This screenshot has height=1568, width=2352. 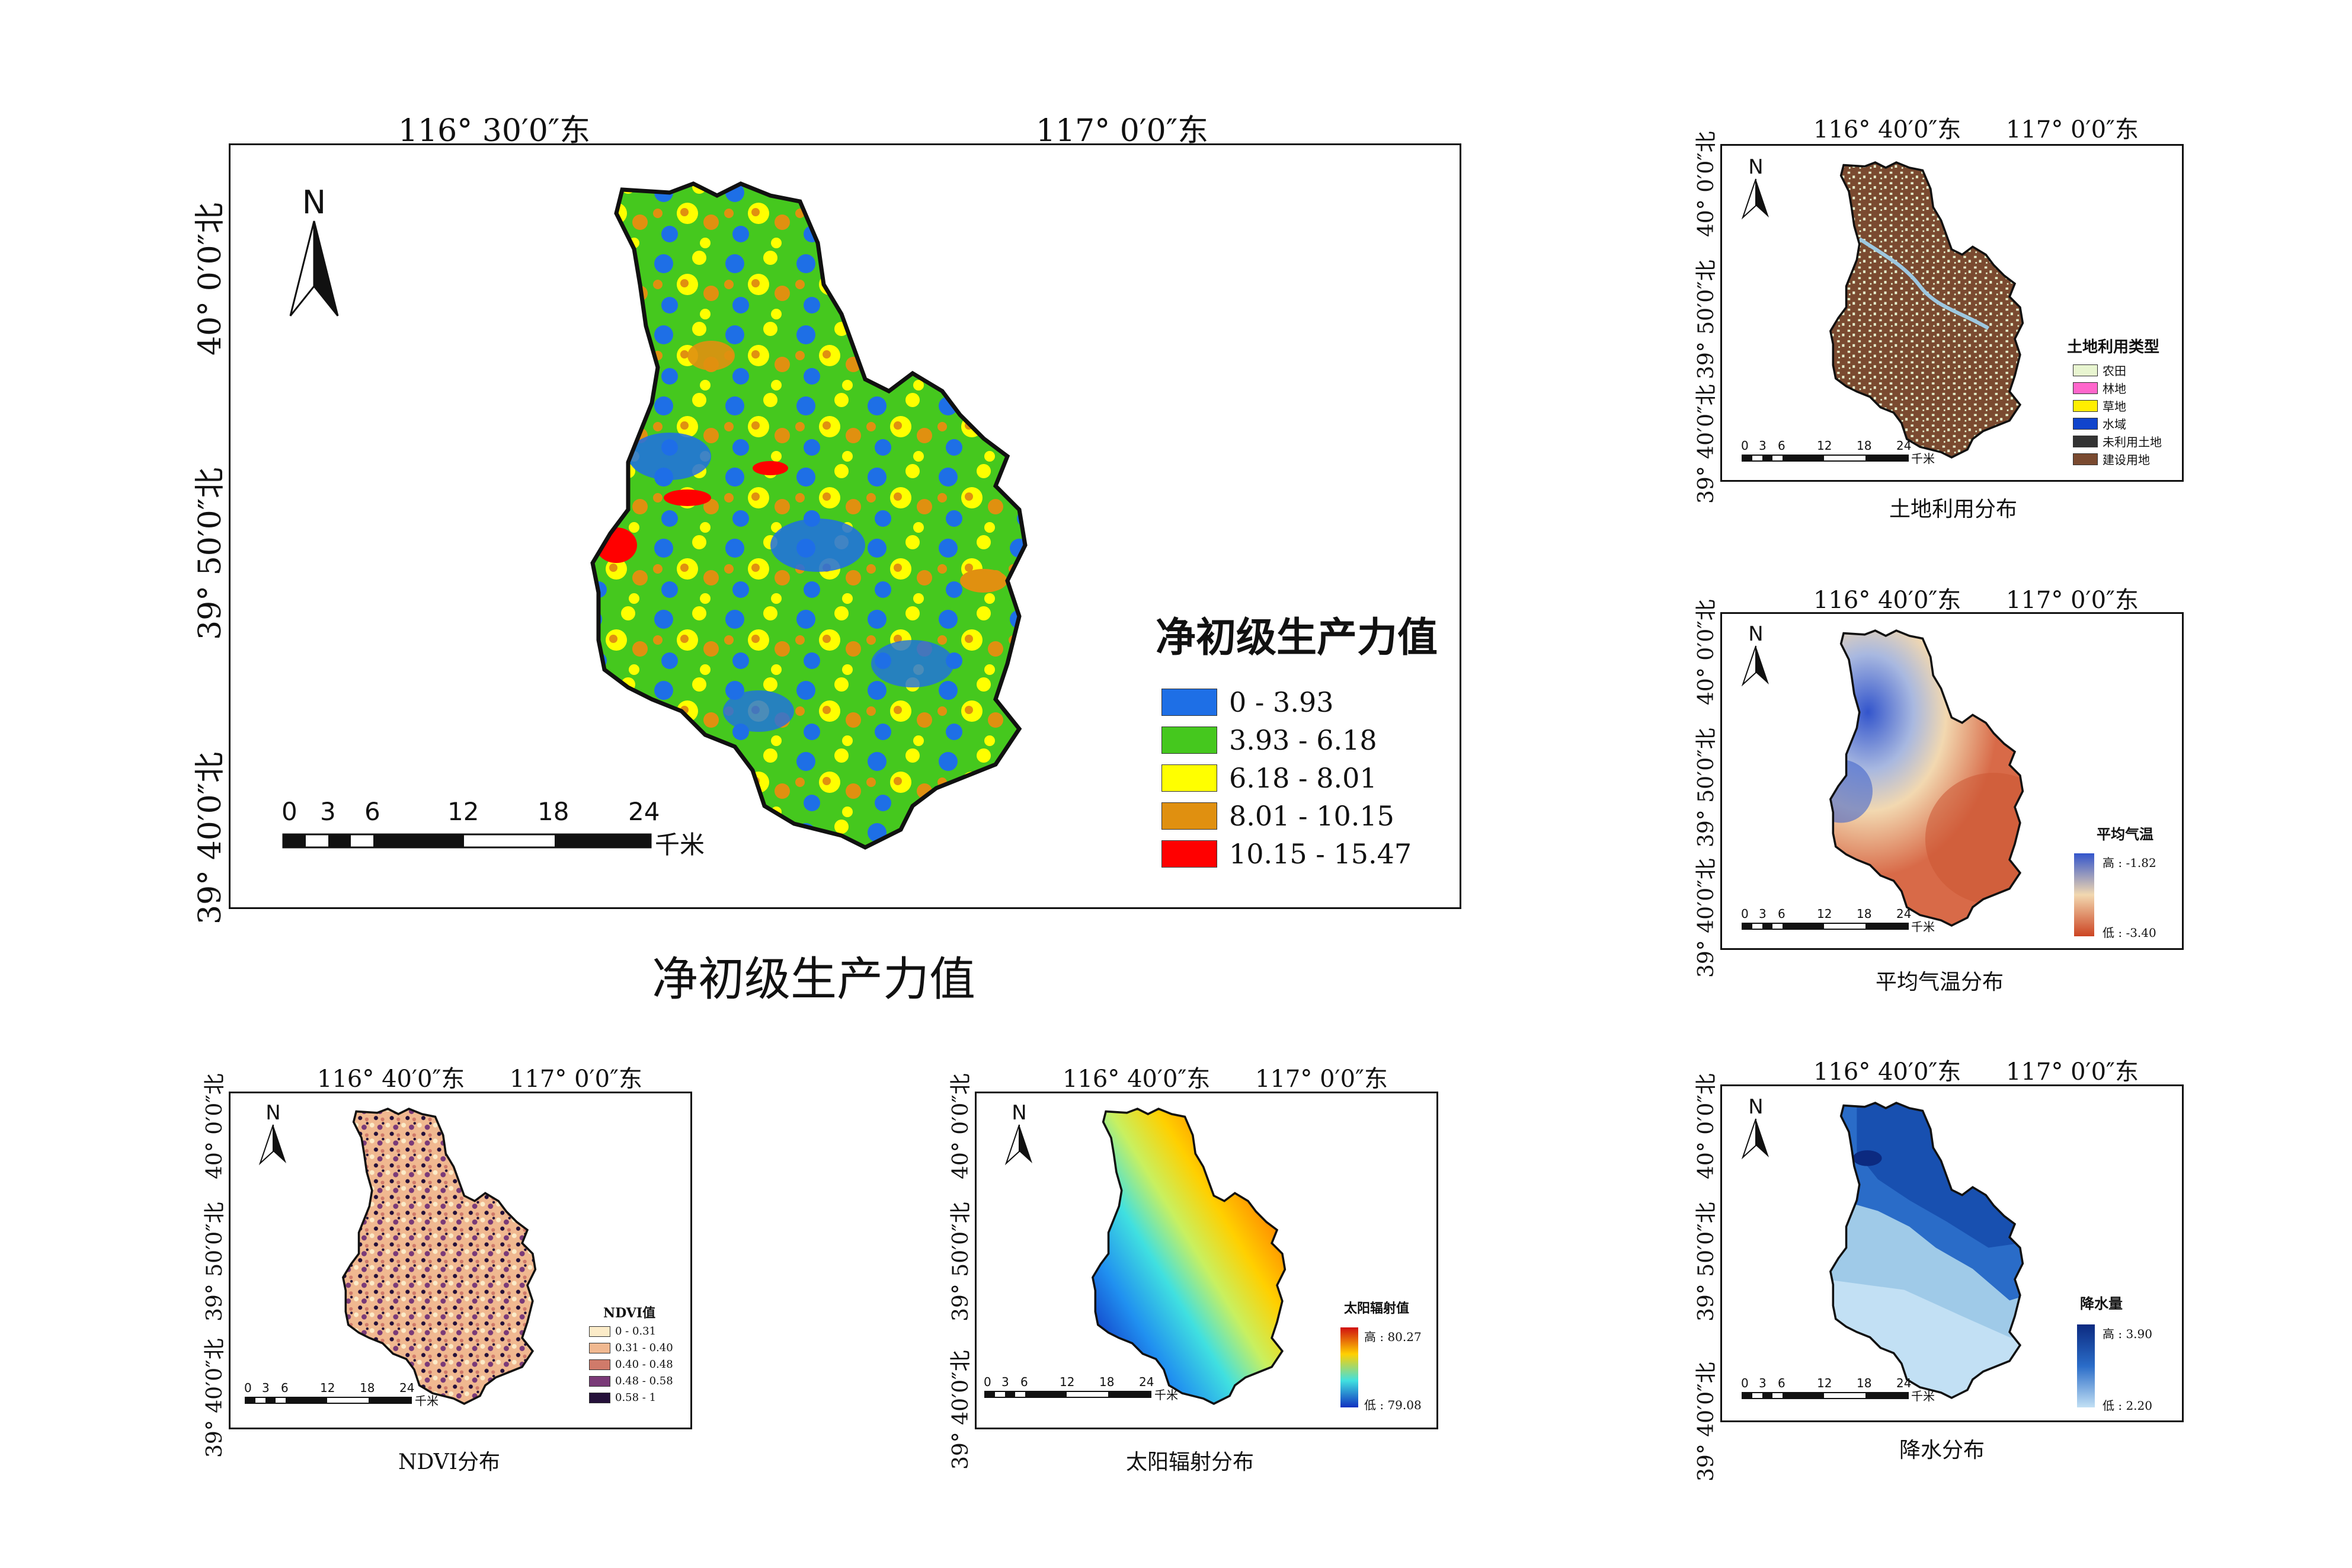 What do you see at coordinates (553, 811) in the screenshot?
I see `scale-tick: 18` at bounding box center [553, 811].